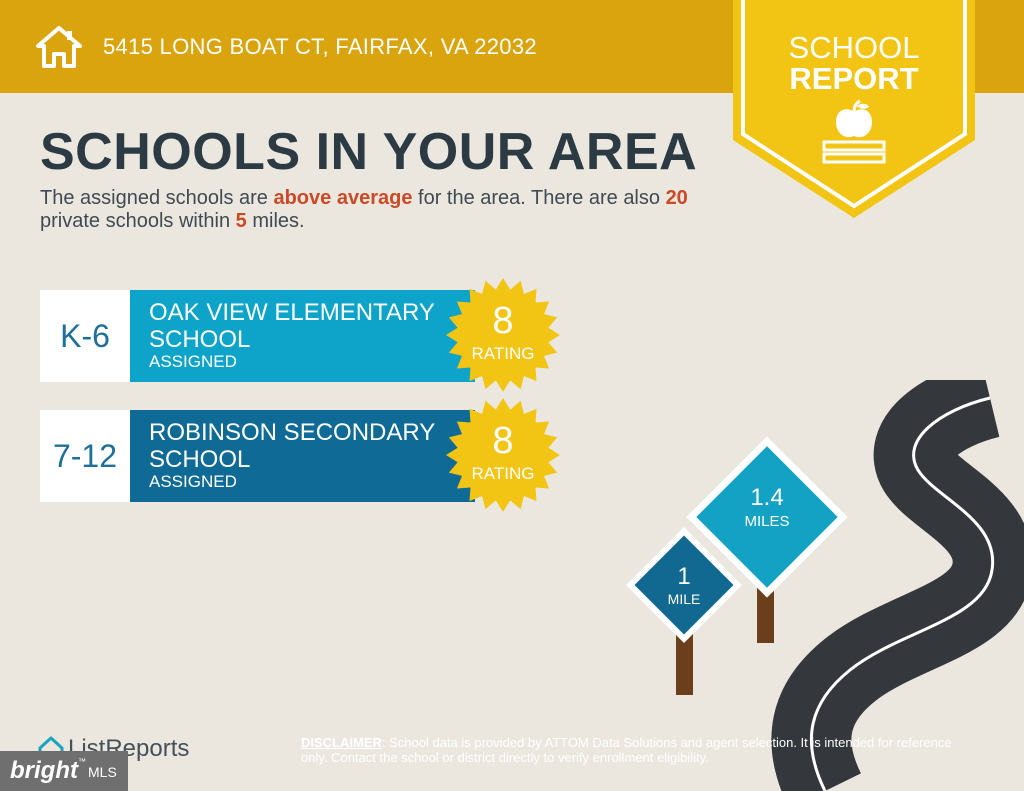 This screenshot has width=1024, height=791. I want to click on apple-on-books-icon, so click(854, 131).